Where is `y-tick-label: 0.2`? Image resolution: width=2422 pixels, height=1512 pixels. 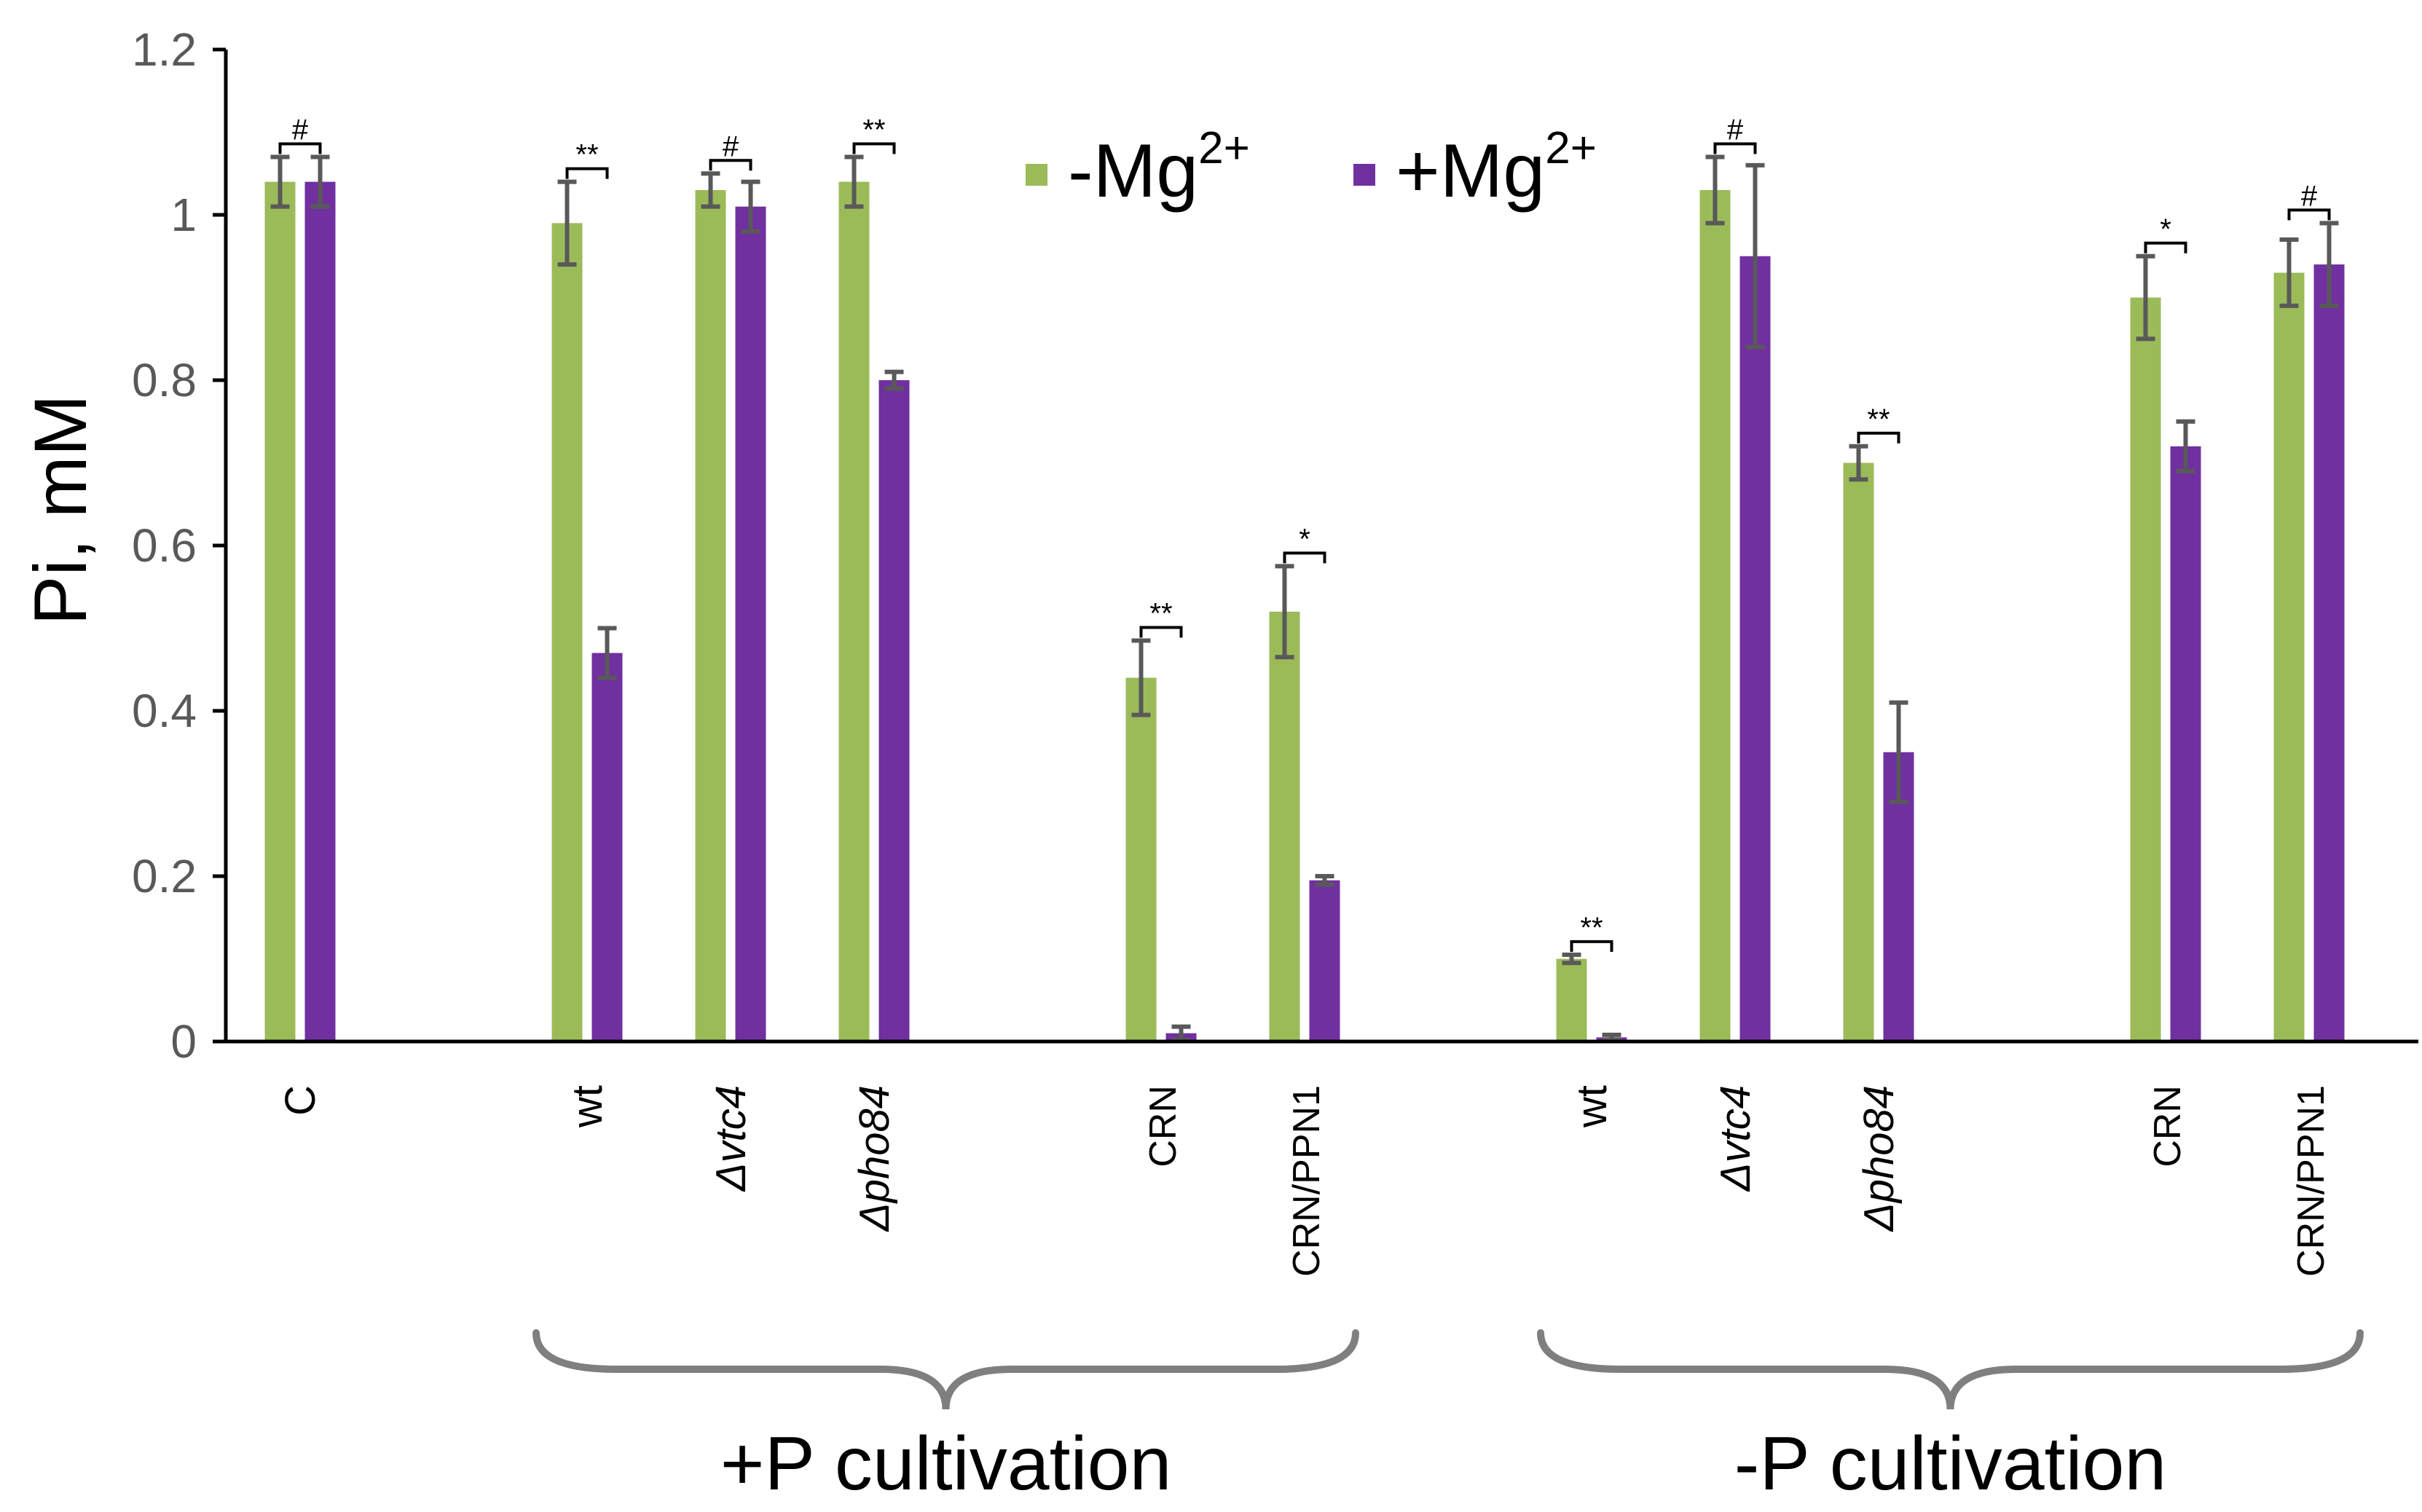
y-tick-label: 0.2 is located at coordinates (164, 876).